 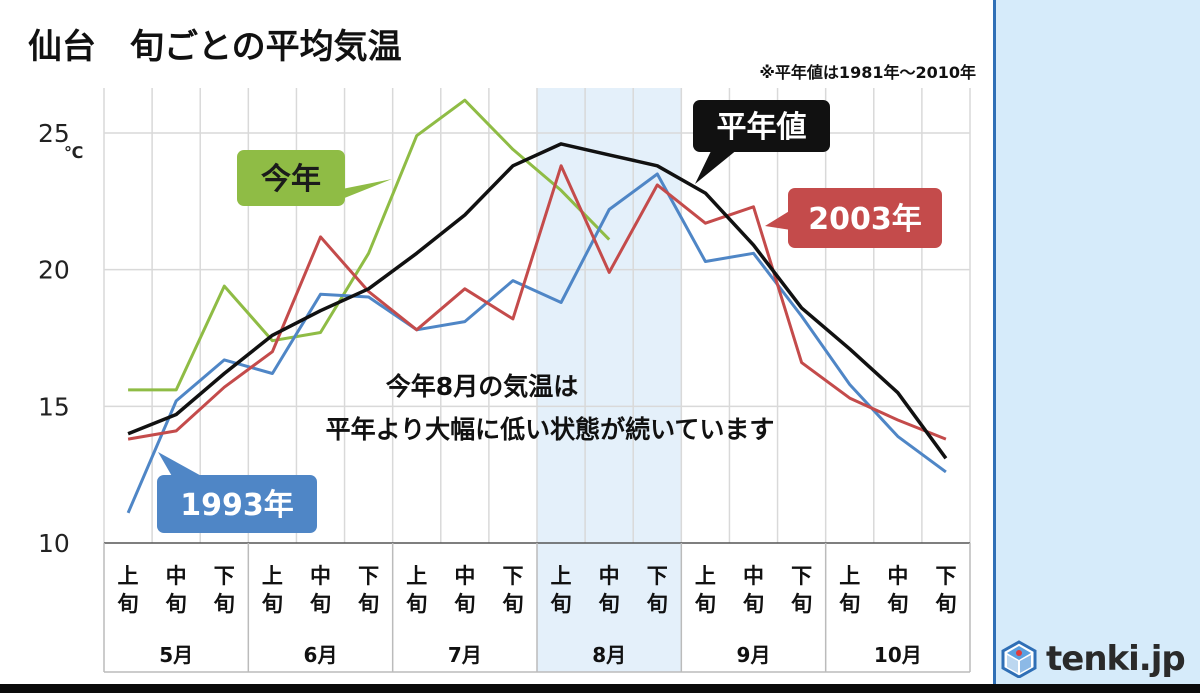 What do you see at coordinates (321, 655) in the screenshot?
I see `month-label: 6月` at bounding box center [321, 655].